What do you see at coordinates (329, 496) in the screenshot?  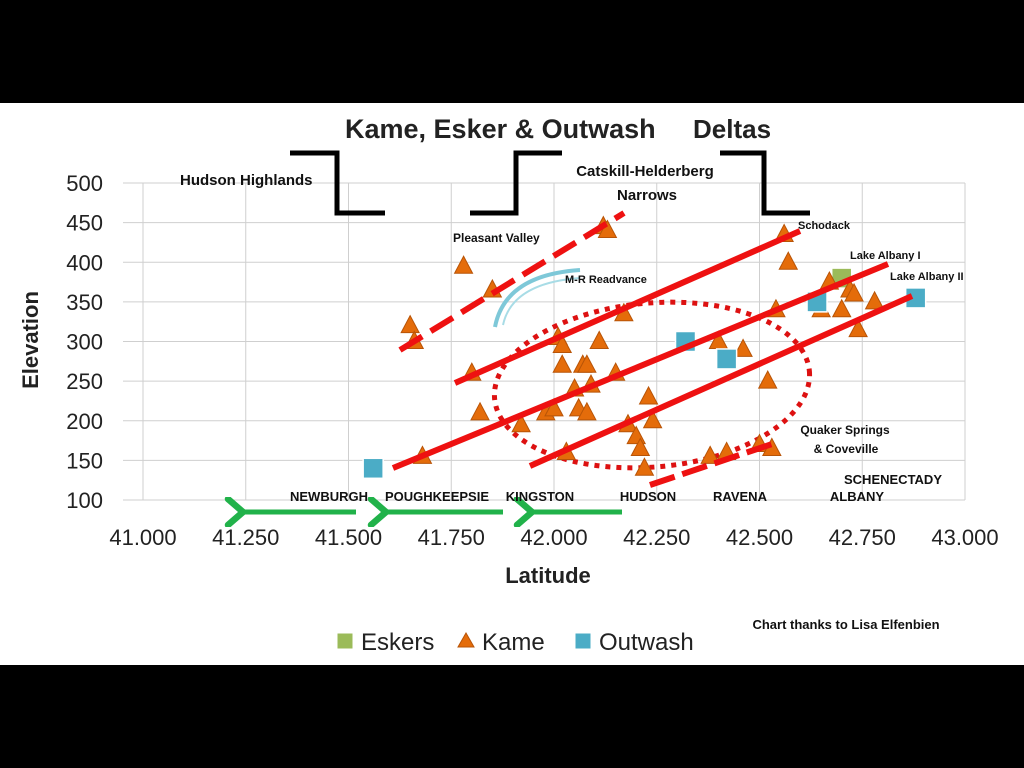 I see `label-newburgh: NEWBURGH` at bounding box center [329, 496].